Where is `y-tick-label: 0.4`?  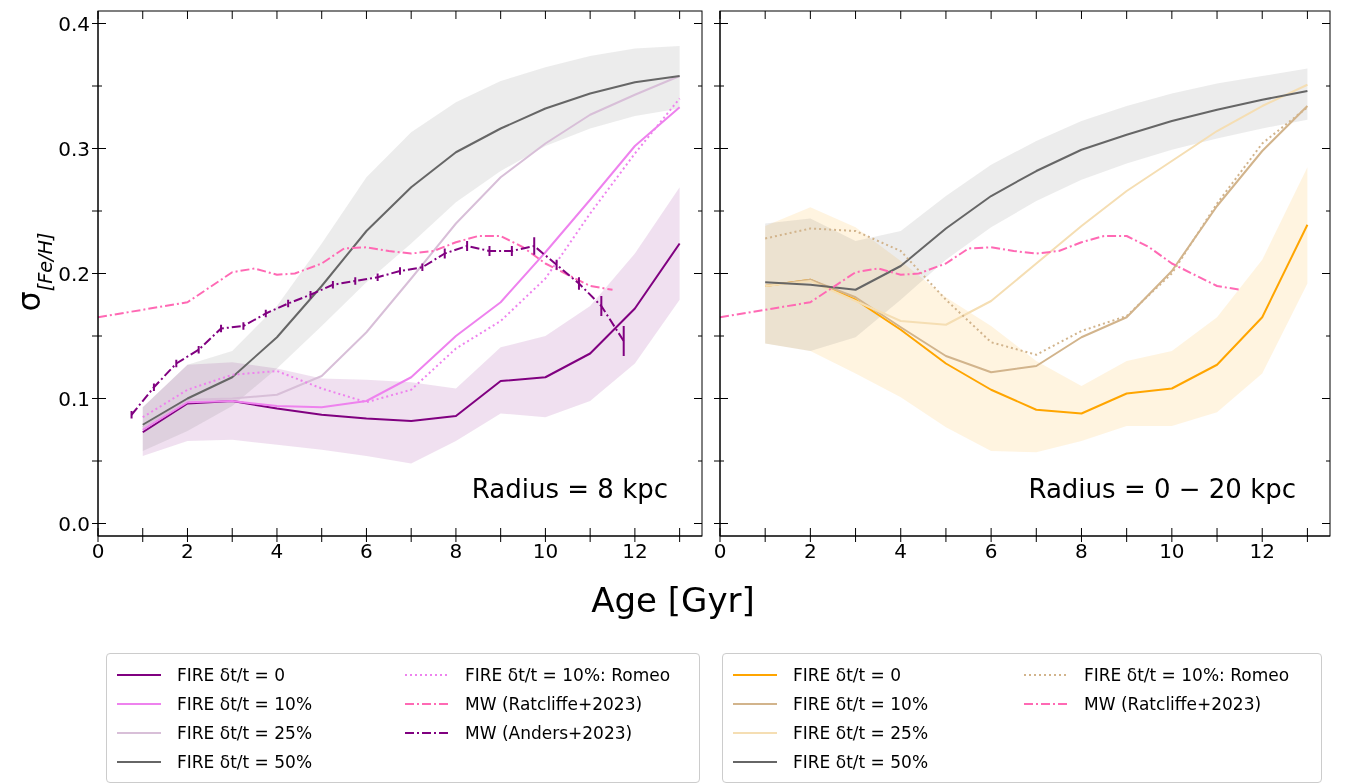
y-tick-label: 0.4 is located at coordinates (74, 23).